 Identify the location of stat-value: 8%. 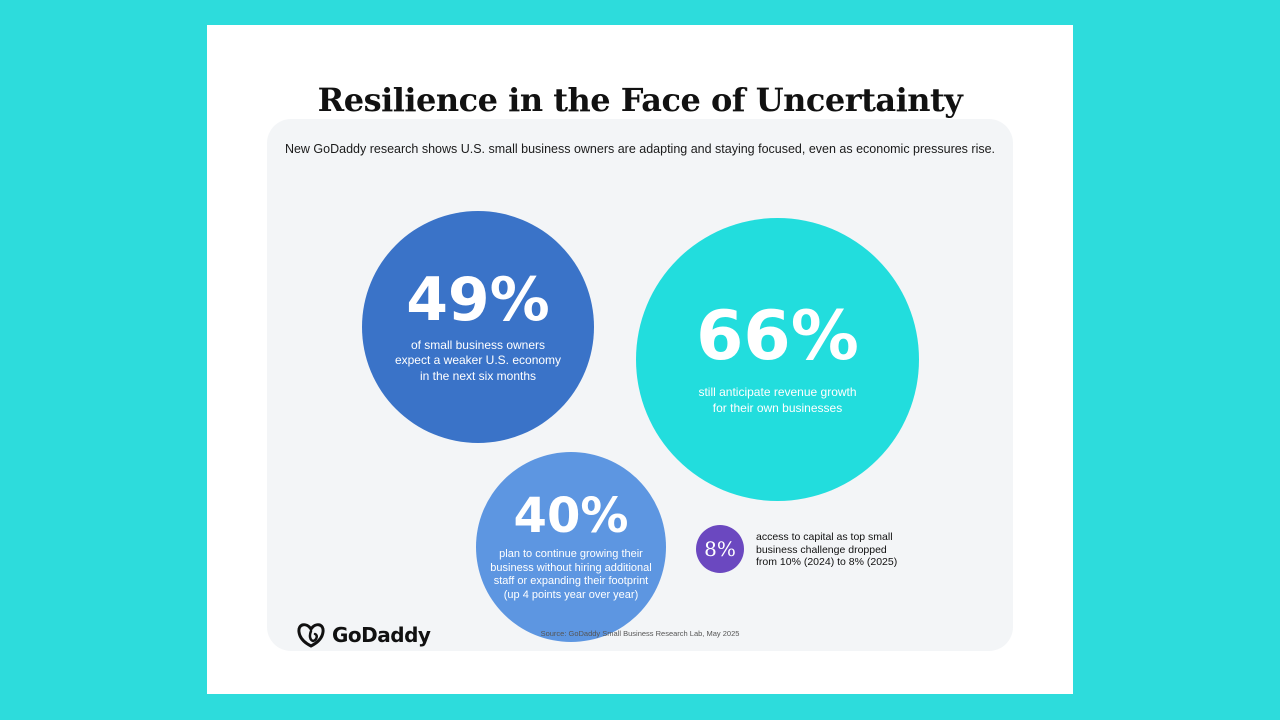
(720, 549).